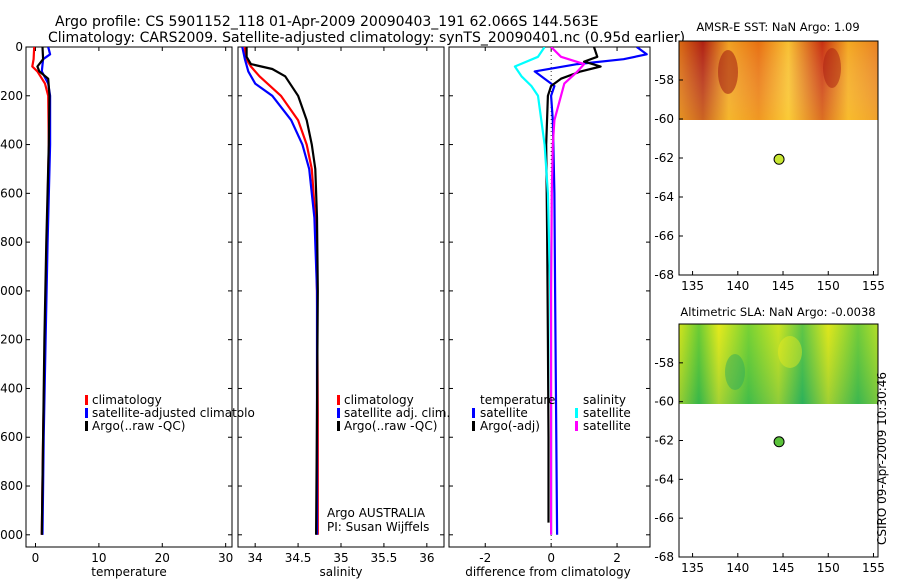 The height and width of the screenshot is (580, 900). Describe the element at coordinates (735, 372) in the screenshot. I see `sla-eddy` at that location.